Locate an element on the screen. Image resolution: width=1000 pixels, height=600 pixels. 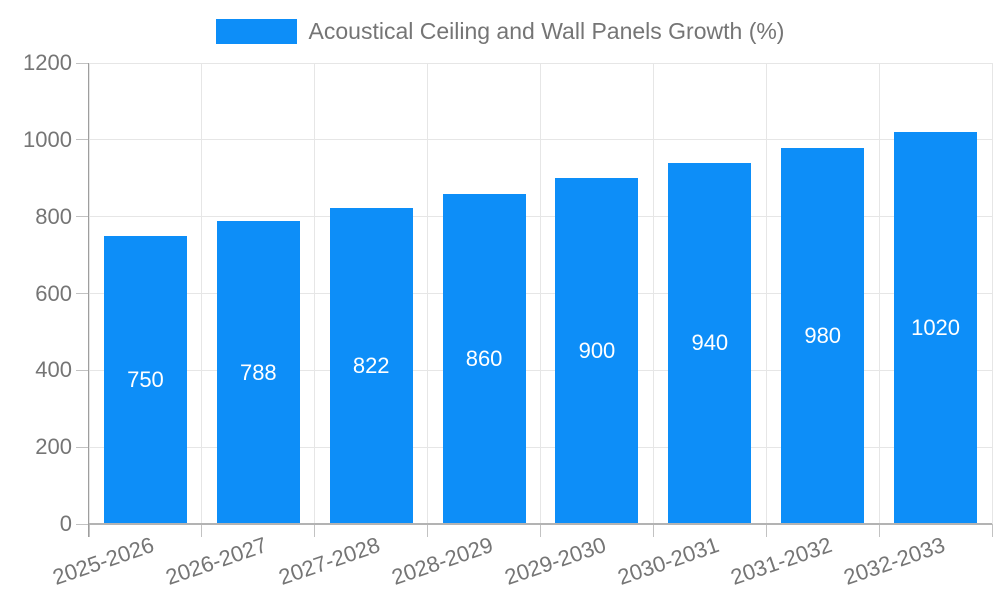
y-axis-line is located at coordinates (88, 300).